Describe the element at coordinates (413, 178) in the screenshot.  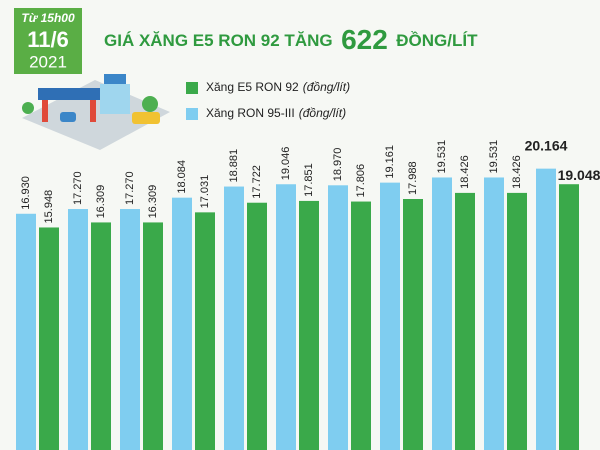
I see `value-label: 17.988` at that location.